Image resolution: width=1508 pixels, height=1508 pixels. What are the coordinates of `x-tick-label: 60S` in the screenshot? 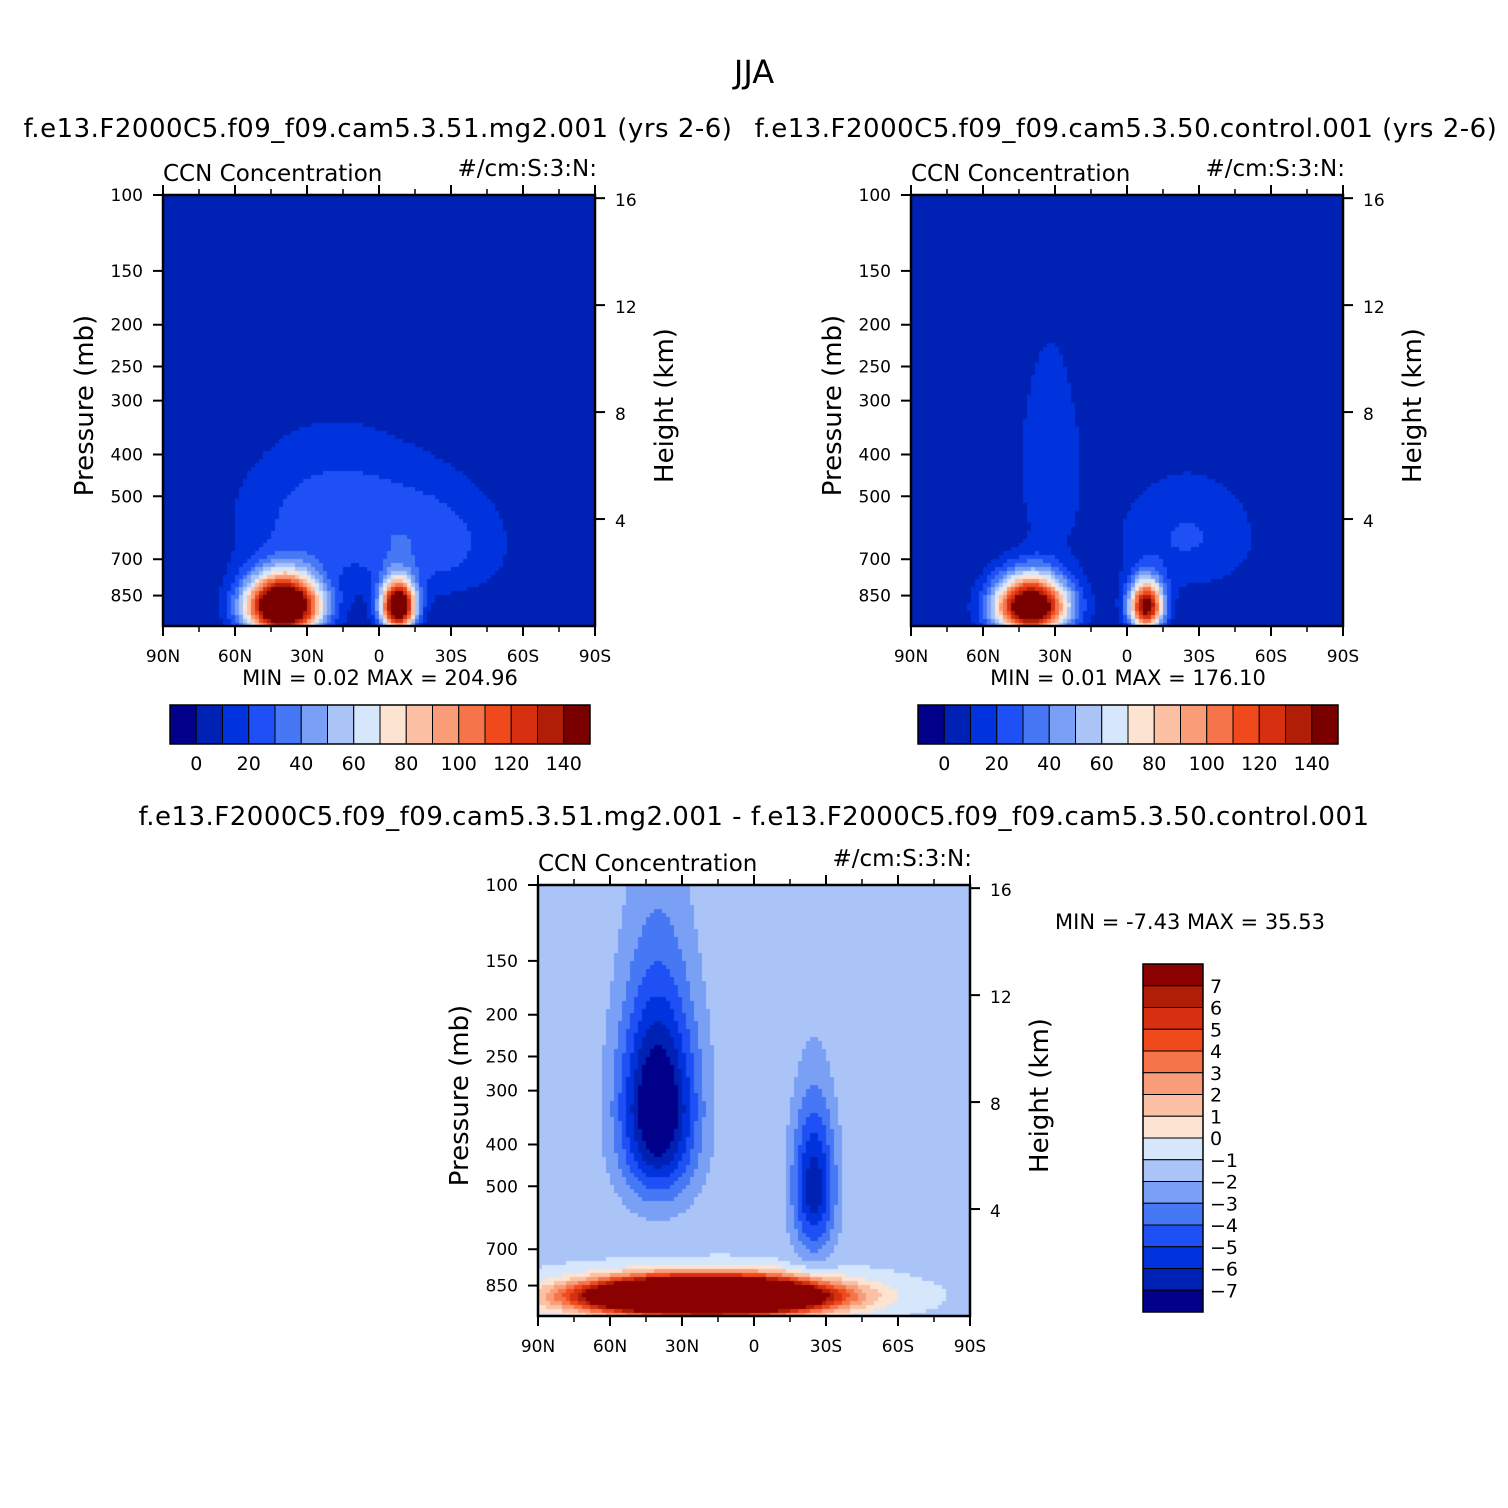 It's located at (1271, 657).